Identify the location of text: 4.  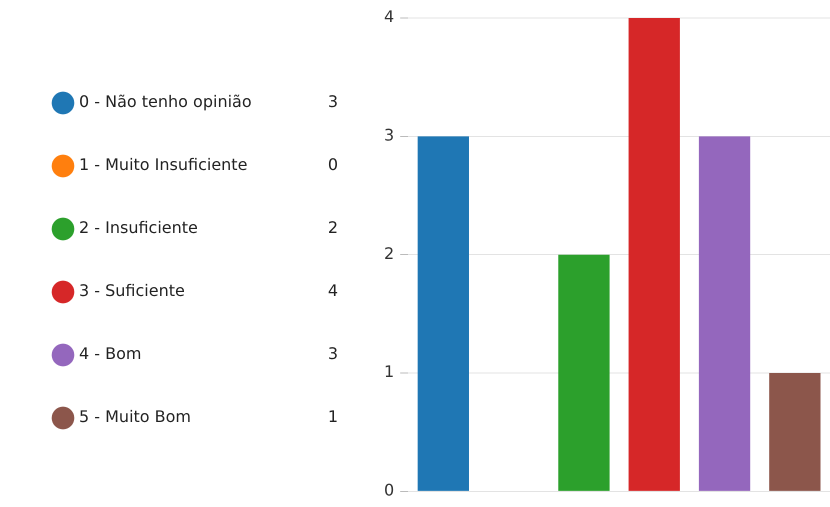
(333, 290).